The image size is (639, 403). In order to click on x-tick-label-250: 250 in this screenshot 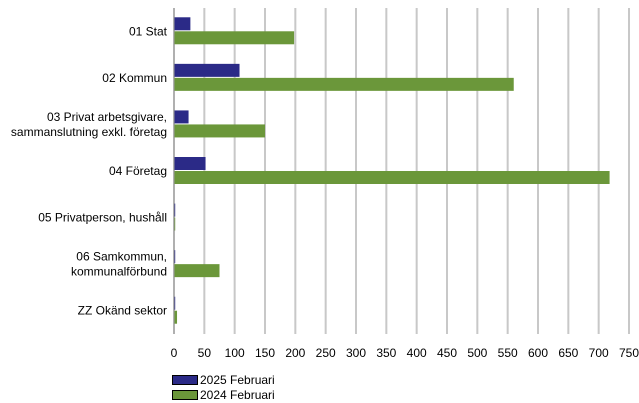, I will do `click(326, 353)`.